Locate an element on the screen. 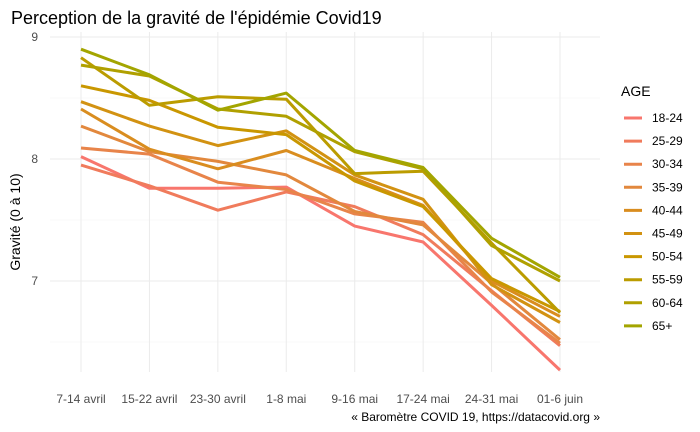 This screenshot has height=432, width=700. x-tick-label: 24-31 mai is located at coordinates (491, 399).